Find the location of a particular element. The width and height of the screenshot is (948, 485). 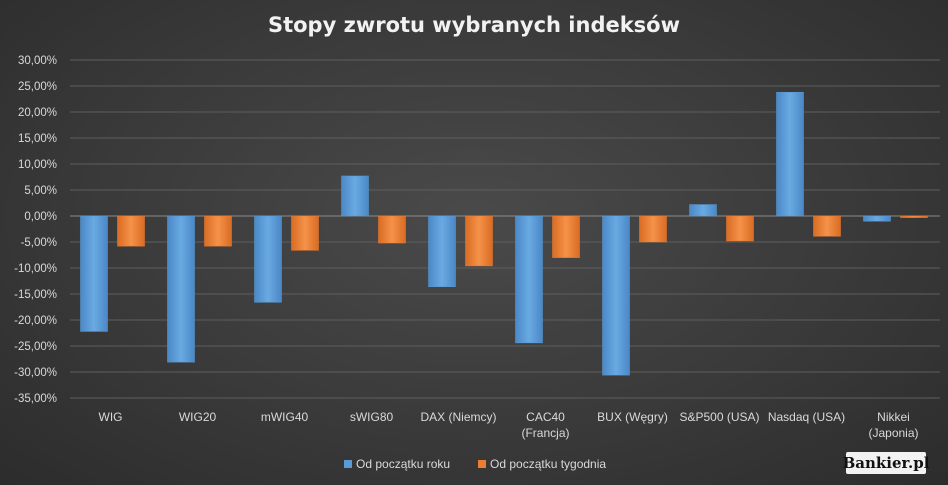

y-tick-label: -35,00% is located at coordinates (35, 399).